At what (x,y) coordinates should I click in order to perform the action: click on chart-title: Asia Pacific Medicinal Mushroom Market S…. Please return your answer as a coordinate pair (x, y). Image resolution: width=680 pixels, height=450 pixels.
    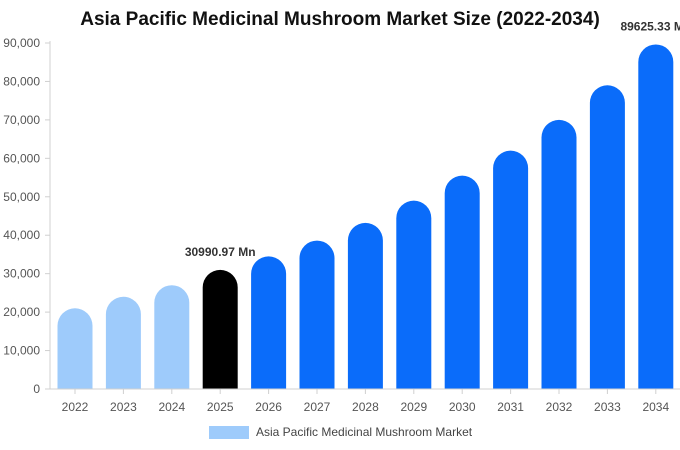
    Looking at the image, I should click on (340, 19).